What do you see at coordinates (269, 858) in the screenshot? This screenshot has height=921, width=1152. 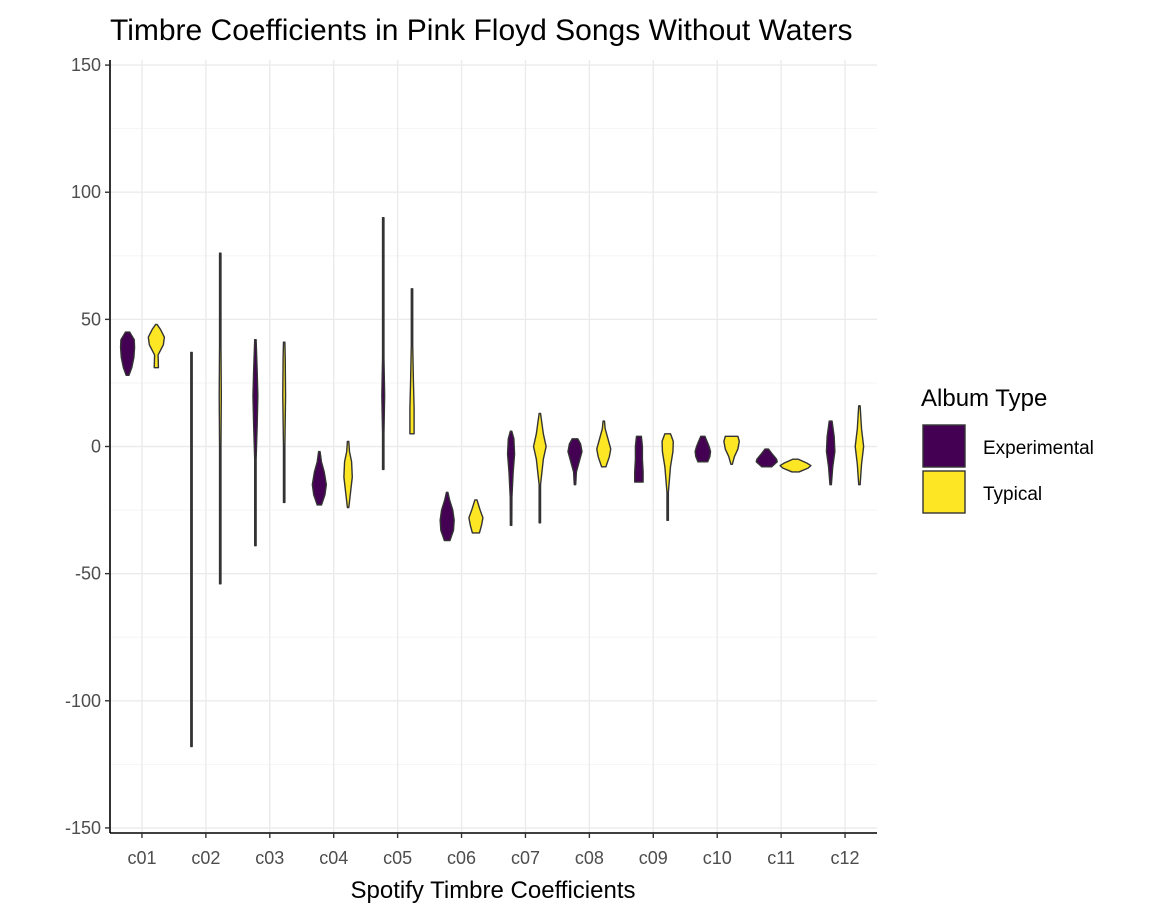 I see `x-tick-label: c03` at bounding box center [269, 858].